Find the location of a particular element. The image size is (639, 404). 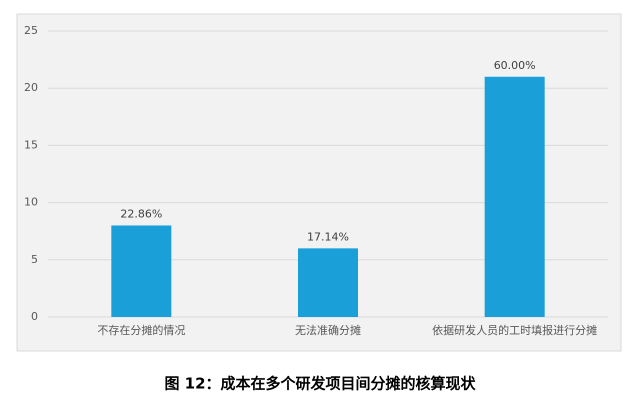

y-tick-label: 25 is located at coordinates (31, 30).